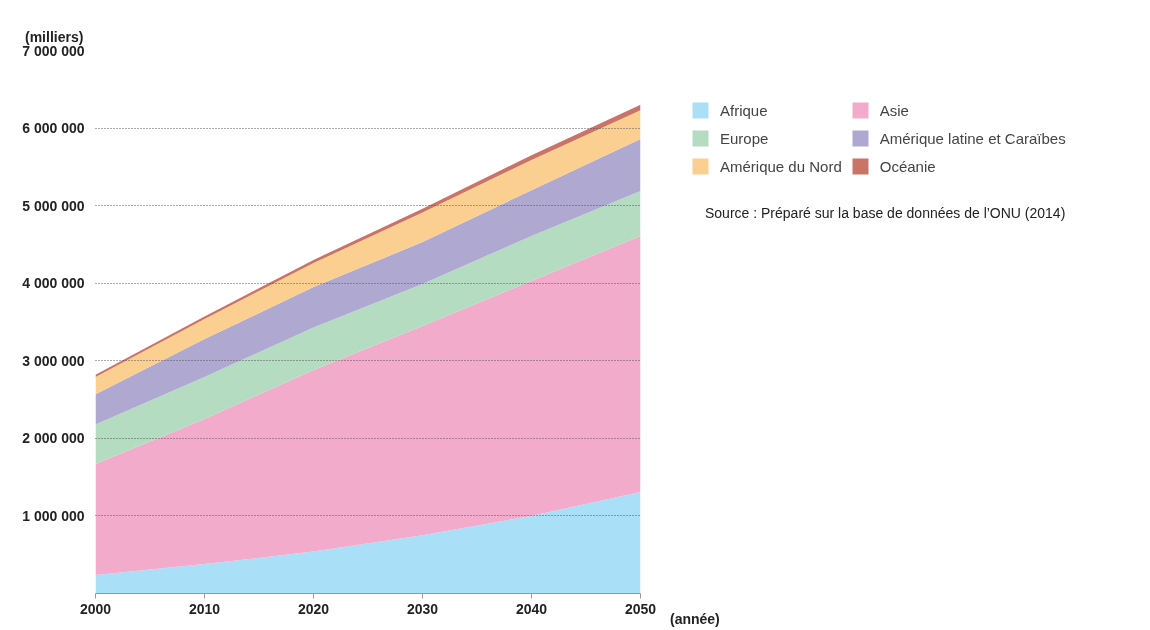  Describe the element at coordinates (781, 166) in the screenshot. I see `legend-label: Amérique du Nord` at that location.